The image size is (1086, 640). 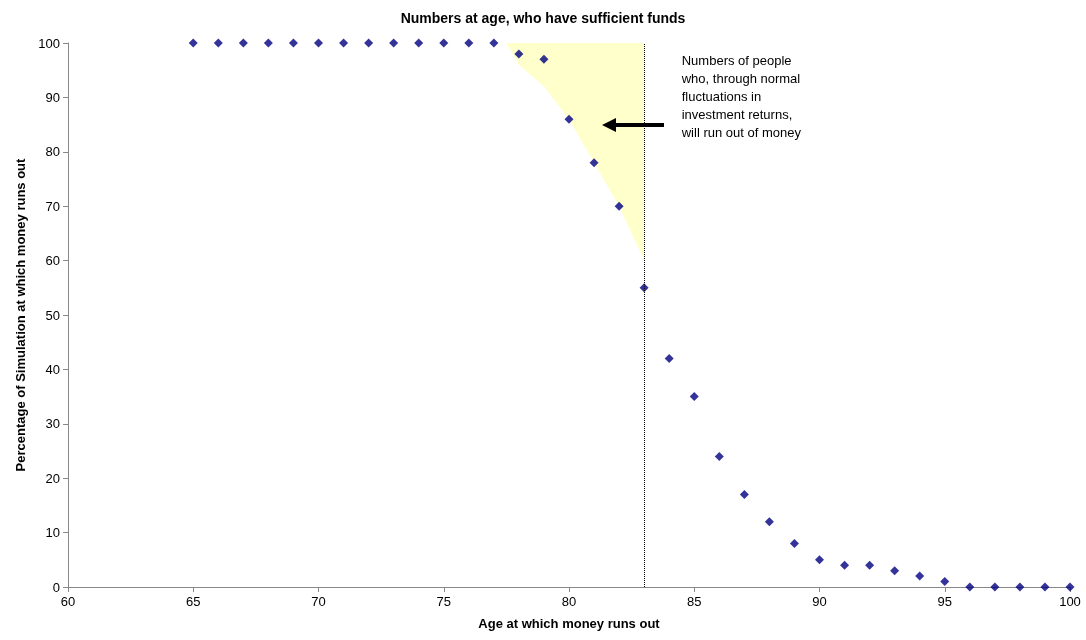 I want to click on x-tick-label: 60, so click(x=68, y=601).